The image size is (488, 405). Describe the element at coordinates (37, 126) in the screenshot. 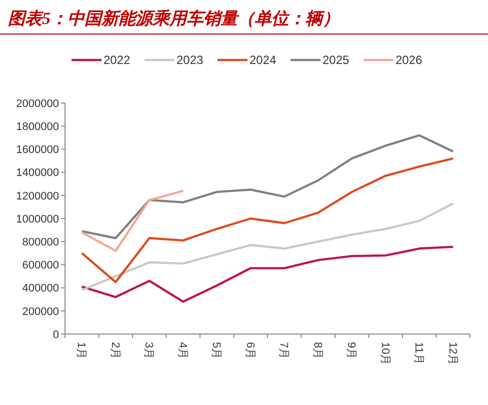

I see `y-tick-label: 1800000` at that location.